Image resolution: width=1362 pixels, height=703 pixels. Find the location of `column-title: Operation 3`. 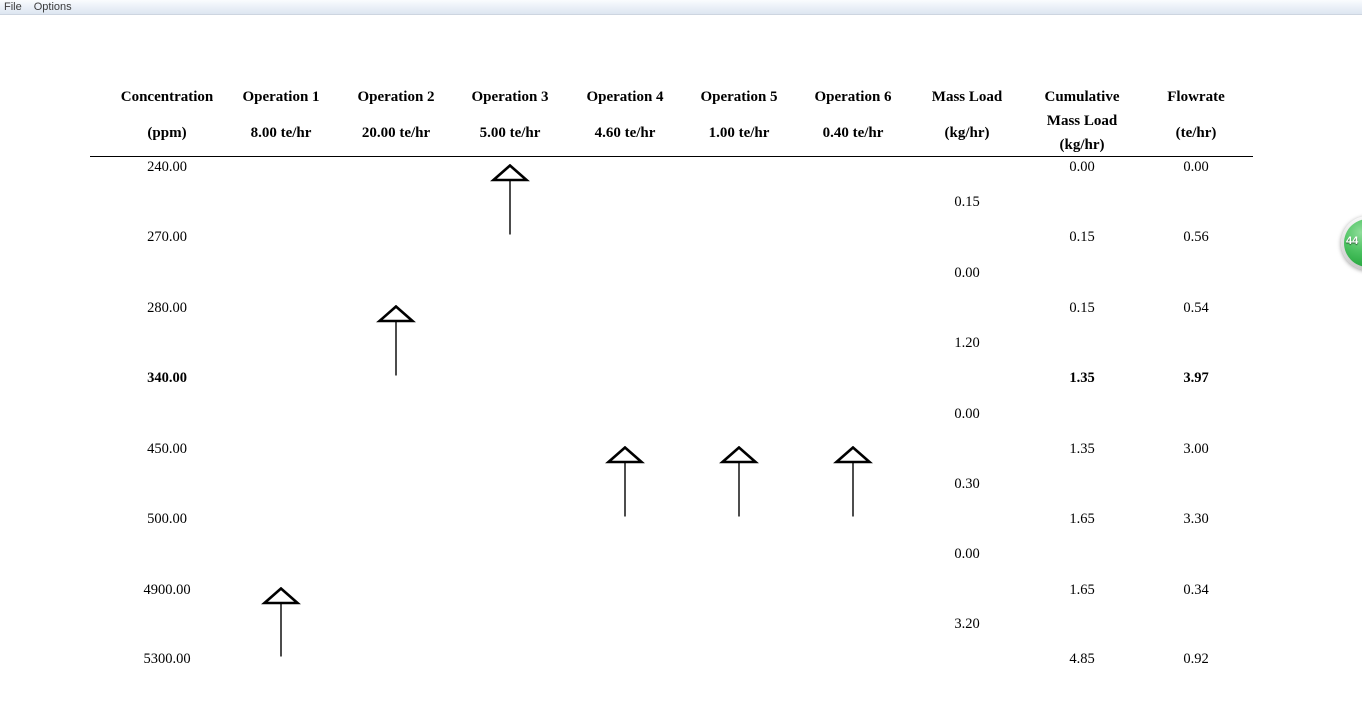

column-title: Operation 3 is located at coordinates (510, 97).